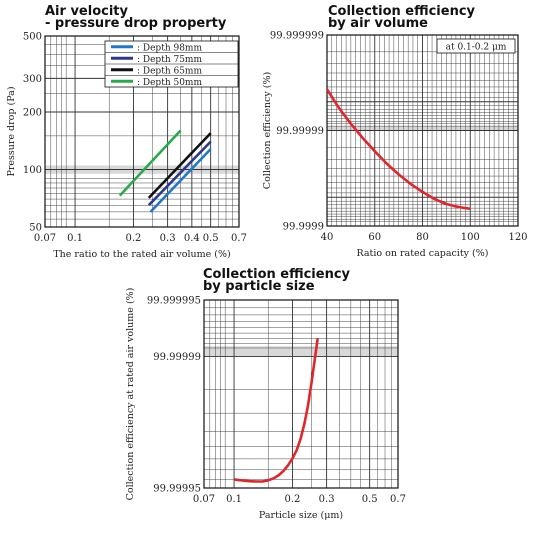 Image resolution: width=540 pixels, height=533 pixels. What do you see at coordinates (35, 228) in the screenshot?
I see `y-tick-label: 50` at bounding box center [35, 228].